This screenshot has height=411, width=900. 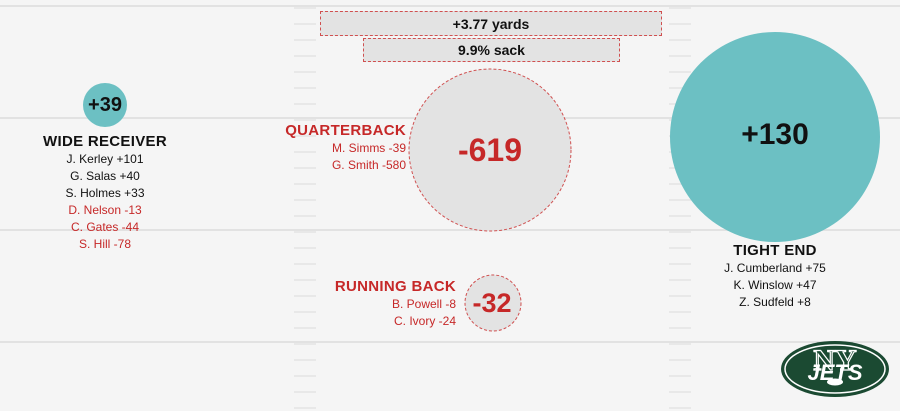 I want to click on quarterback-title: QUARTERBACK, so click(x=345, y=130).